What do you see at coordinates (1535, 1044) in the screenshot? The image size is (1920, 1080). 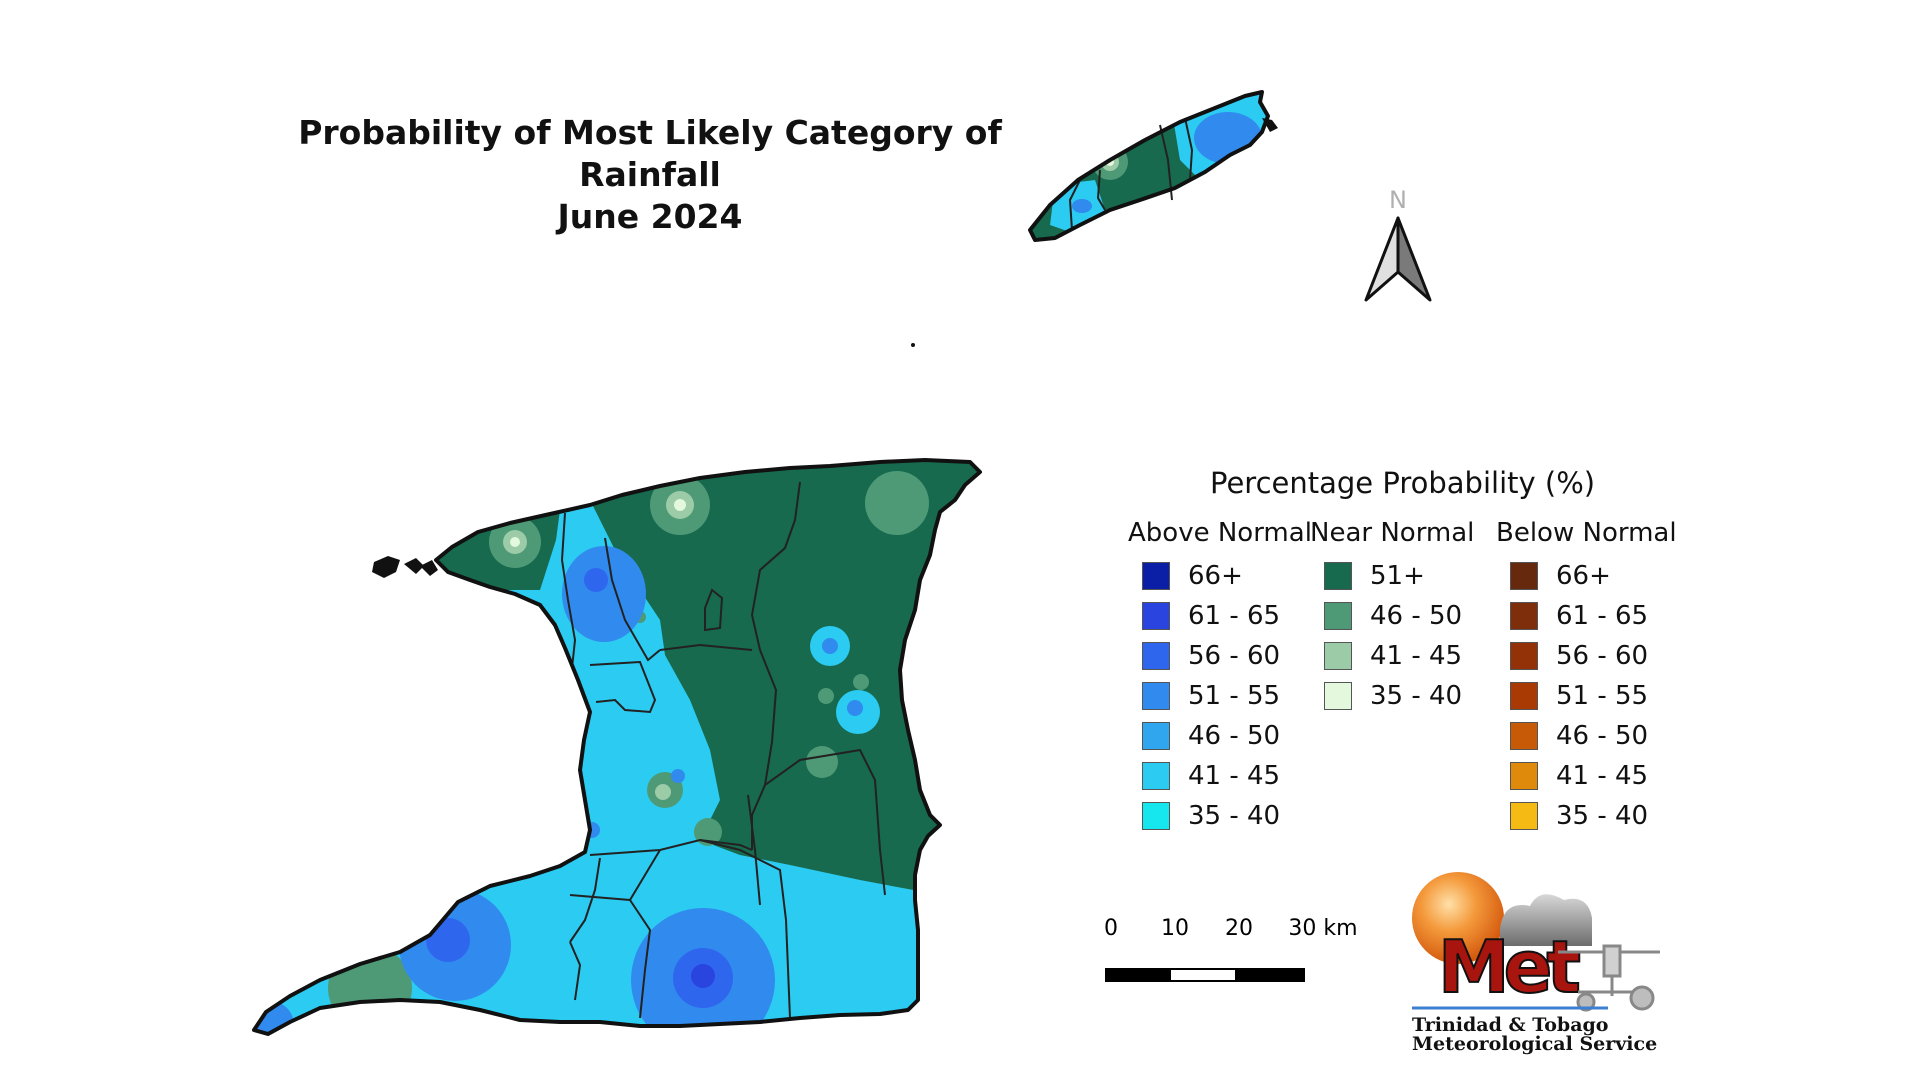 I see `logo-text-line-2: Meteorological Service` at bounding box center [1535, 1044].